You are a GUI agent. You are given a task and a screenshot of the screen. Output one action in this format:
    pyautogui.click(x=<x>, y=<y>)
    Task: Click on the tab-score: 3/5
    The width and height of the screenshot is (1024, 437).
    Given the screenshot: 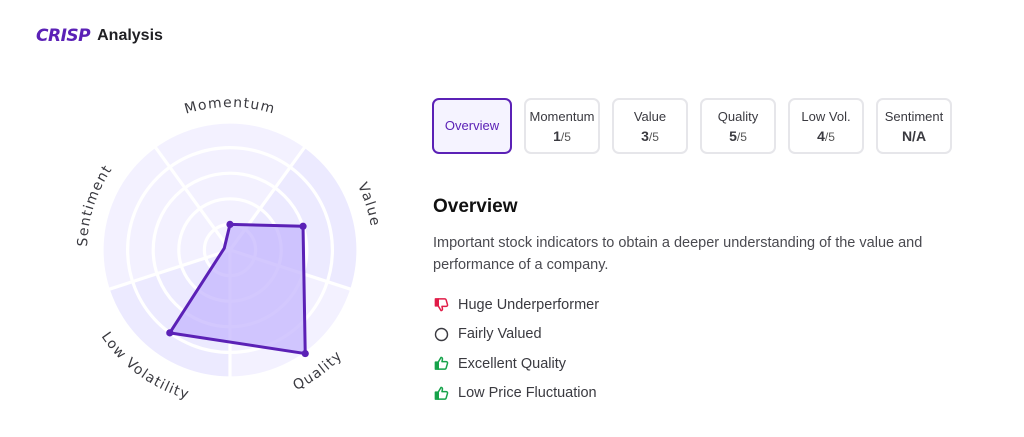 What is the action you would take?
    pyautogui.click(x=650, y=135)
    